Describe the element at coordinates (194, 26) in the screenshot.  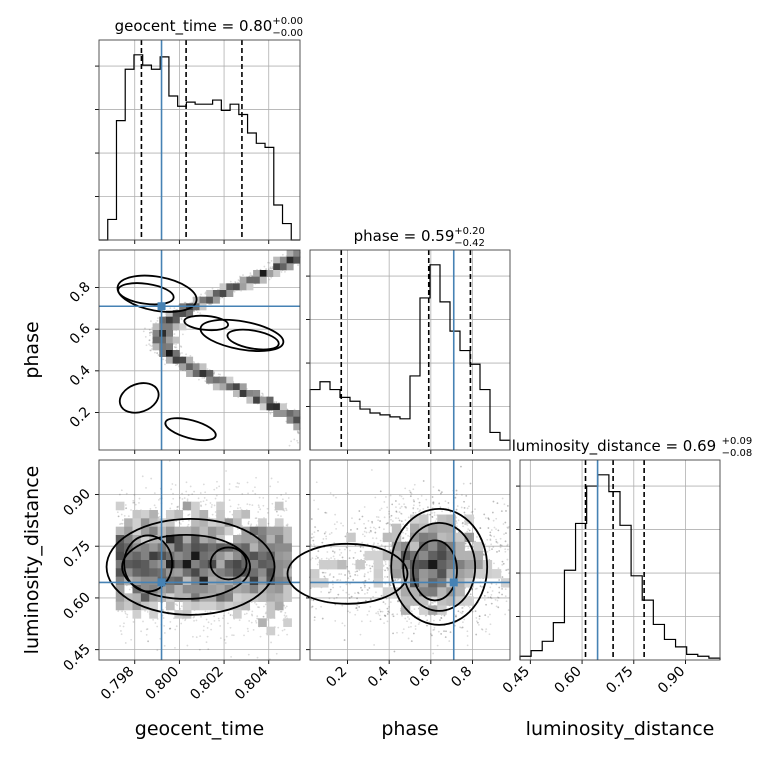
I see `title-text: geocent_time = 0.80` at that location.